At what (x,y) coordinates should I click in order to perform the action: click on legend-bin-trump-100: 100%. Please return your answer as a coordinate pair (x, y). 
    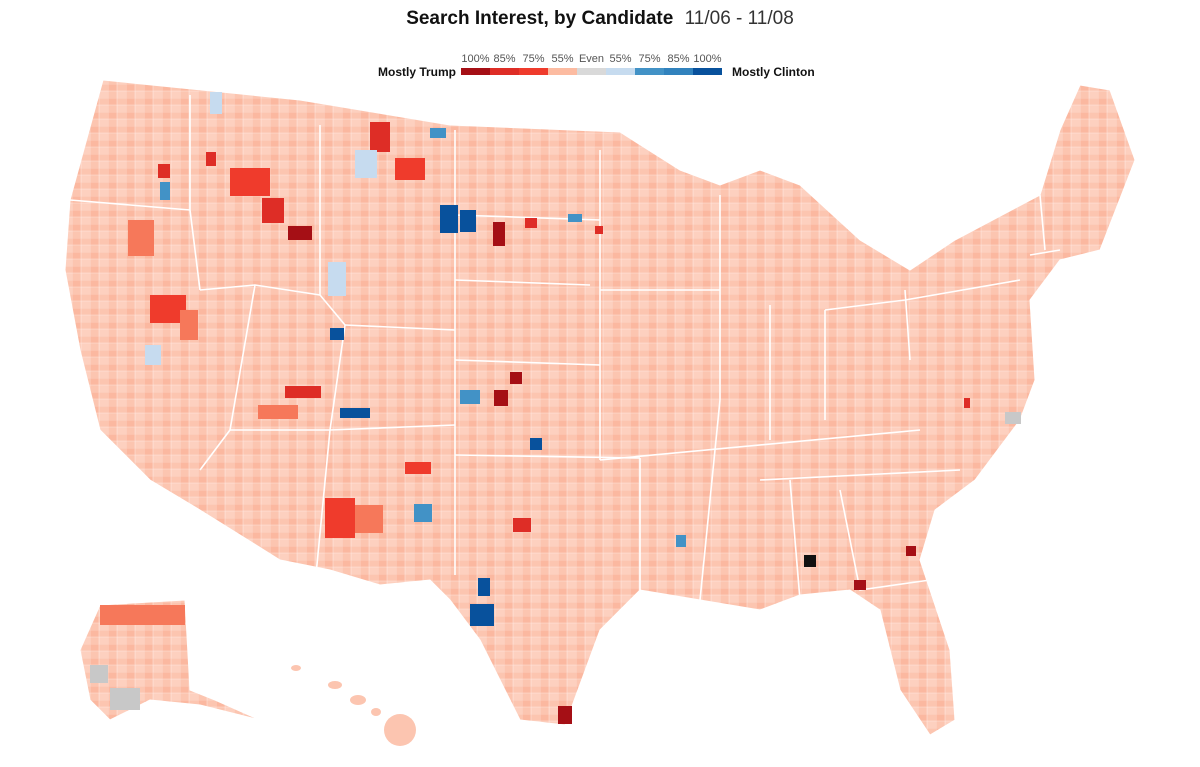
    Looking at the image, I should click on (475, 68).